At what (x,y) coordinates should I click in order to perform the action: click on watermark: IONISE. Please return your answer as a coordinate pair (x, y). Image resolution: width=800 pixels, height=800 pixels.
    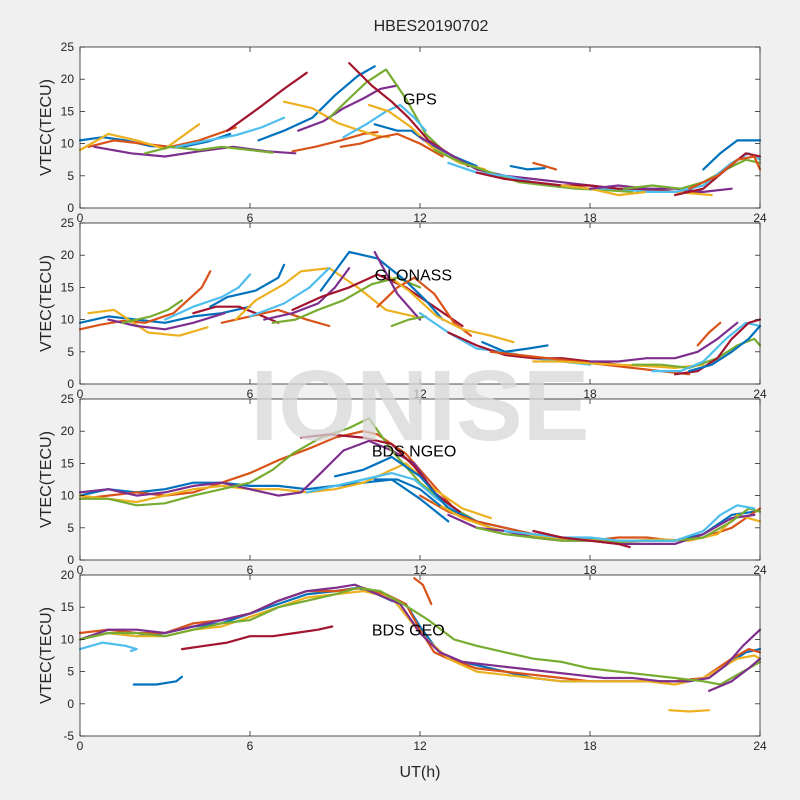
    Looking at the image, I should click on (420, 406).